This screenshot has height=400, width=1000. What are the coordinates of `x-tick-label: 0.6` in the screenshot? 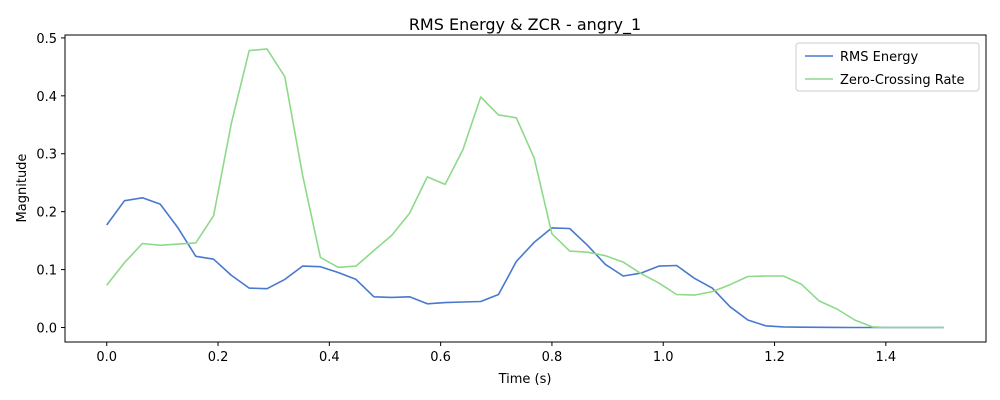 It's located at (440, 357).